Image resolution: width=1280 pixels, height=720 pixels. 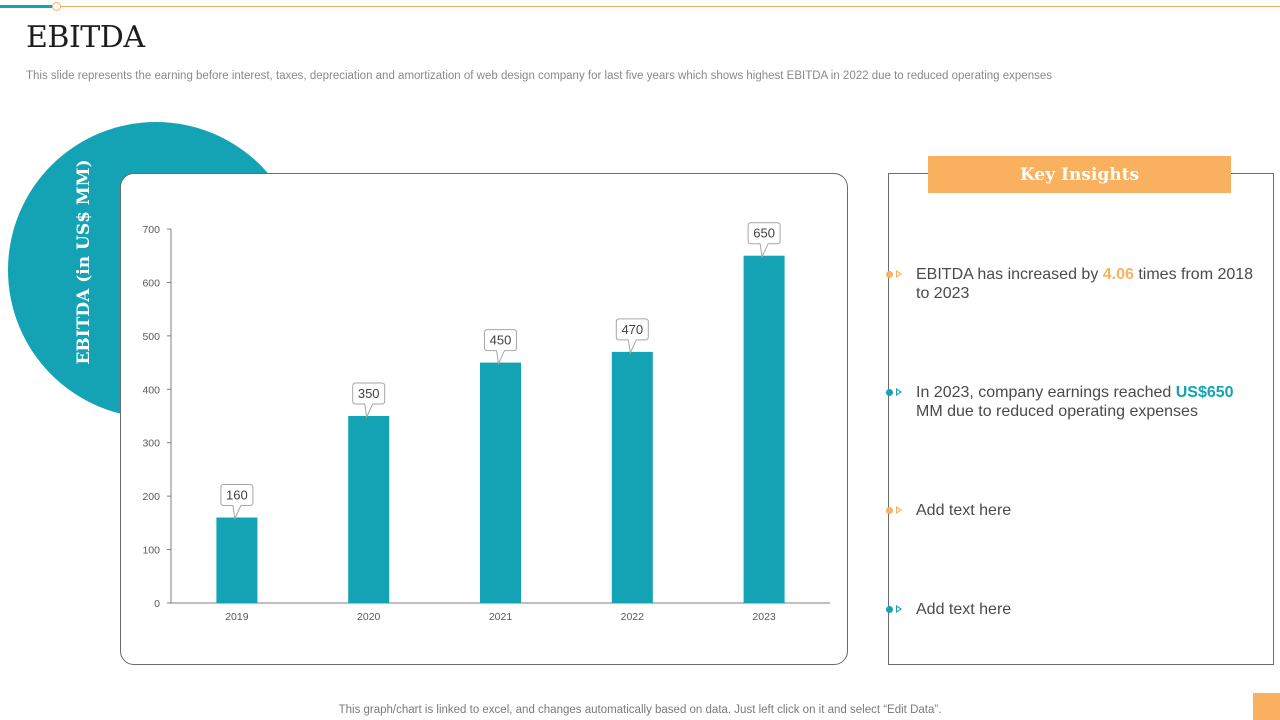 I want to click on insight-item-3: Add text here, so click(x=1071, y=511).